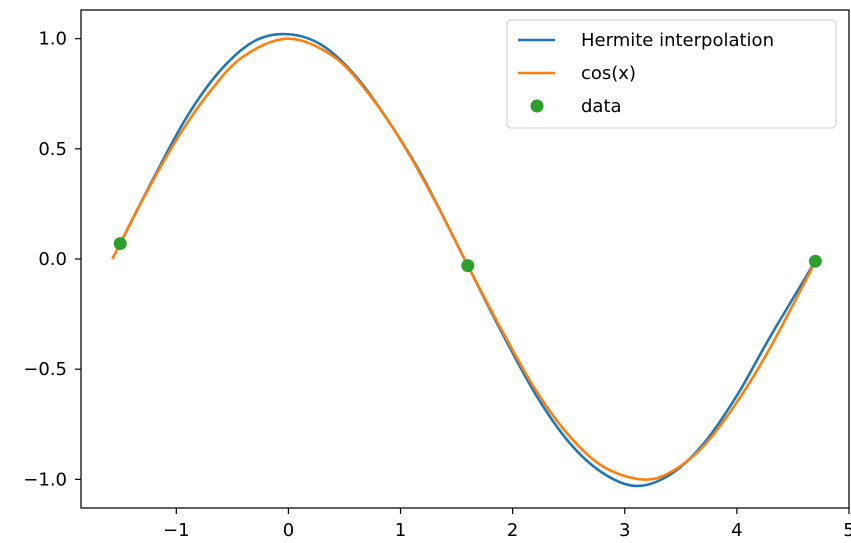  I want to click on legend: Hermite interpolation cos(x) data, so click(671, 74).